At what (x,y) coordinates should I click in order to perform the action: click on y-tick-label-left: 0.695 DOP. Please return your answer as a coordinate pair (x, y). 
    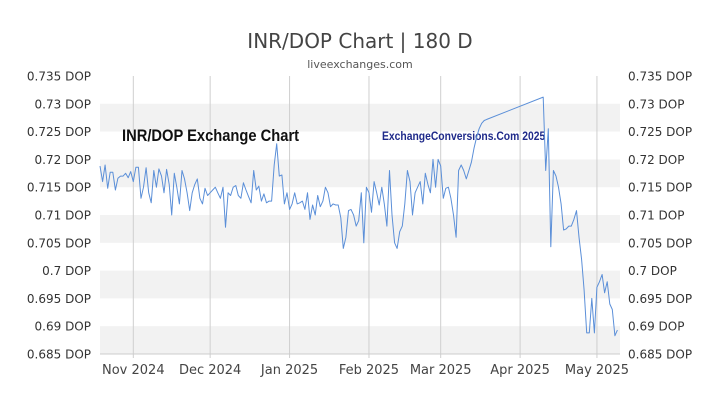
    Looking at the image, I should click on (59, 299).